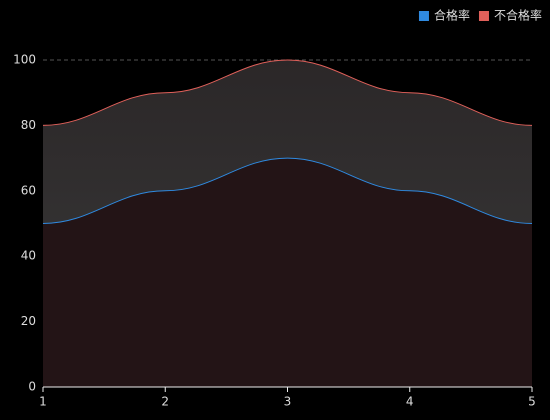 The height and width of the screenshot is (420, 550). What do you see at coordinates (410, 402) in the screenshot?
I see `x-tick-label: 4` at bounding box center [410, 402].